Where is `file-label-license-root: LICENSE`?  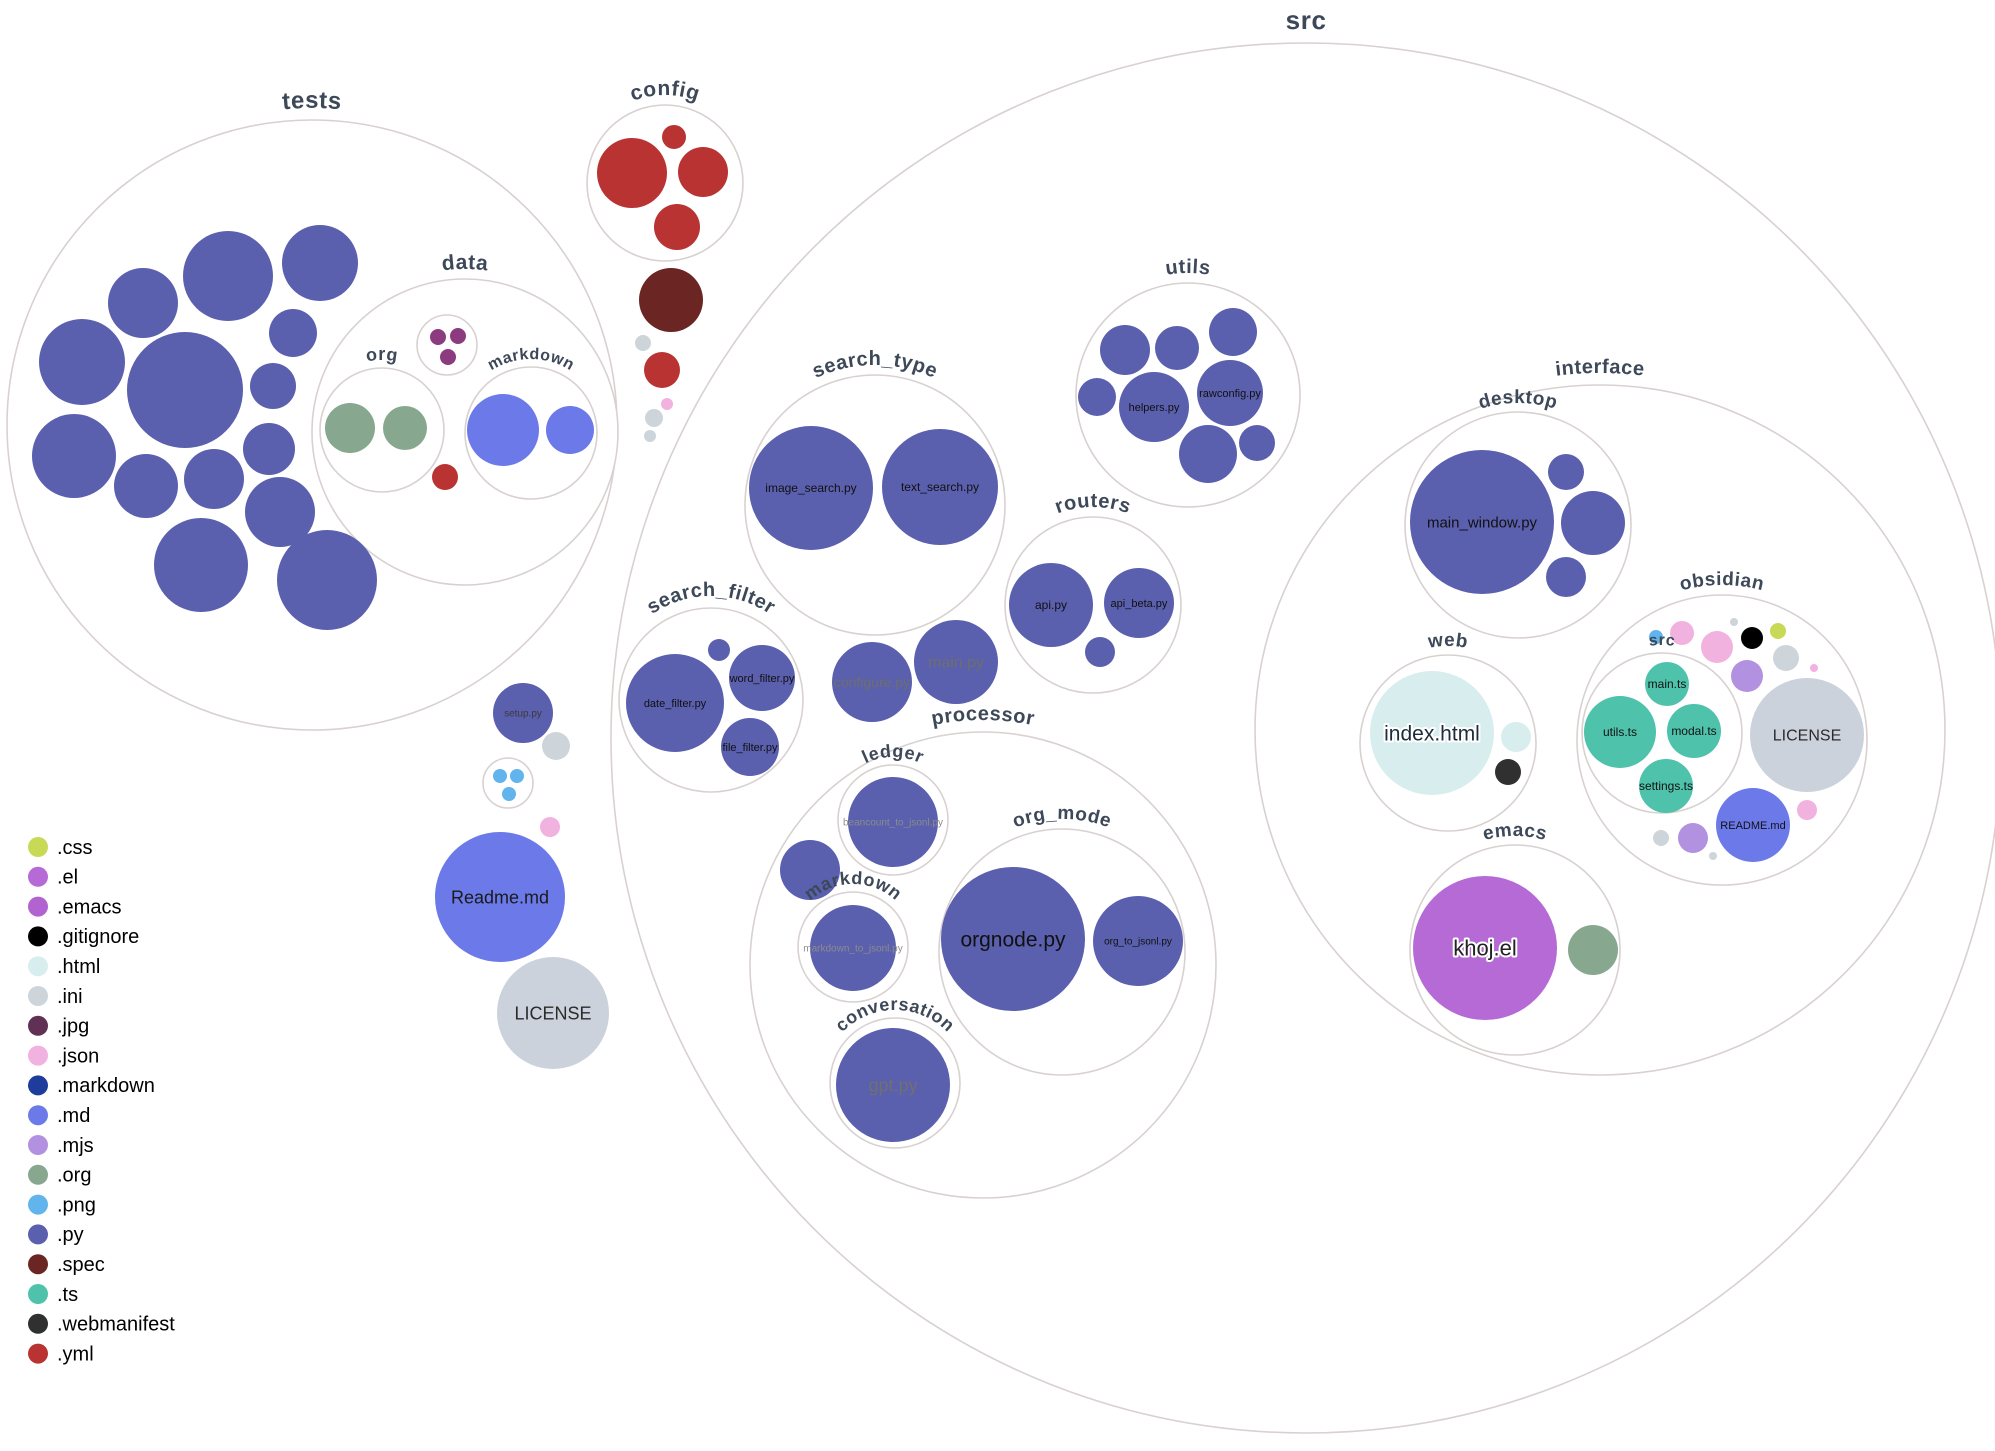 file-label-license-root: LICENSE is located at coordinates (552, 1013).